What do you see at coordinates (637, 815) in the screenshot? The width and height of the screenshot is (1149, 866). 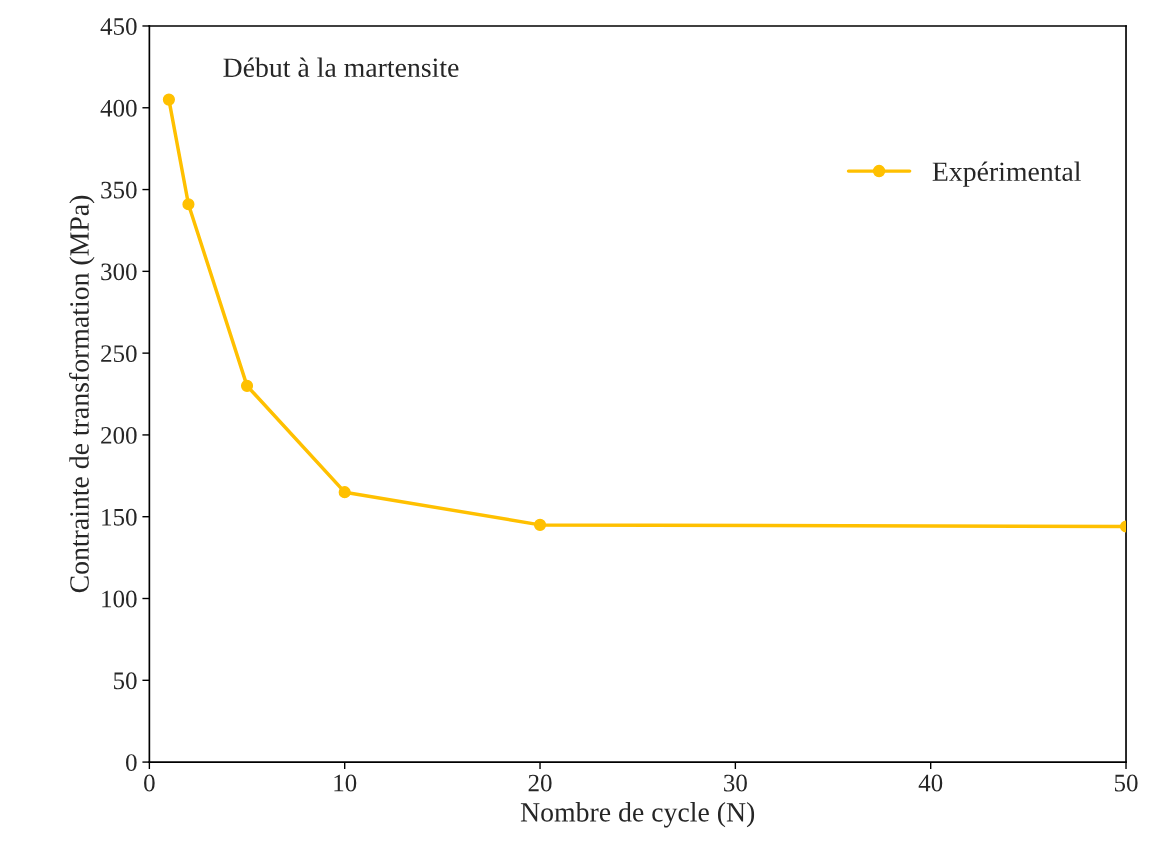 I see `x-axis-title: Nombre de cycle (N)` at bounding box center [637, 815].